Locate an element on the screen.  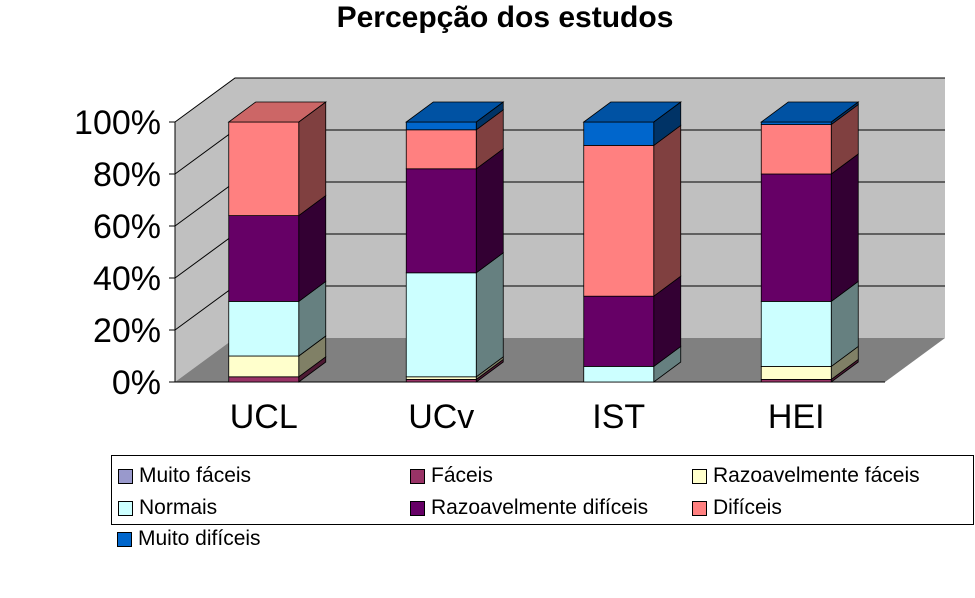
legend-item: Muito difíceis is located at coordinates (189, 539).